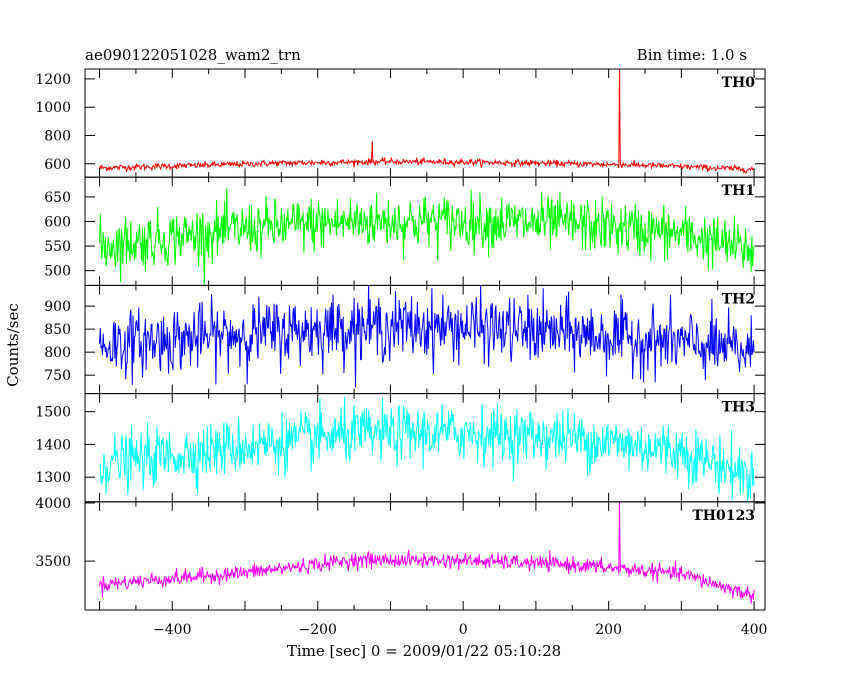 The width and height of the screenshot is (850, 680). I want to click on series-th2, so click(427, 336).